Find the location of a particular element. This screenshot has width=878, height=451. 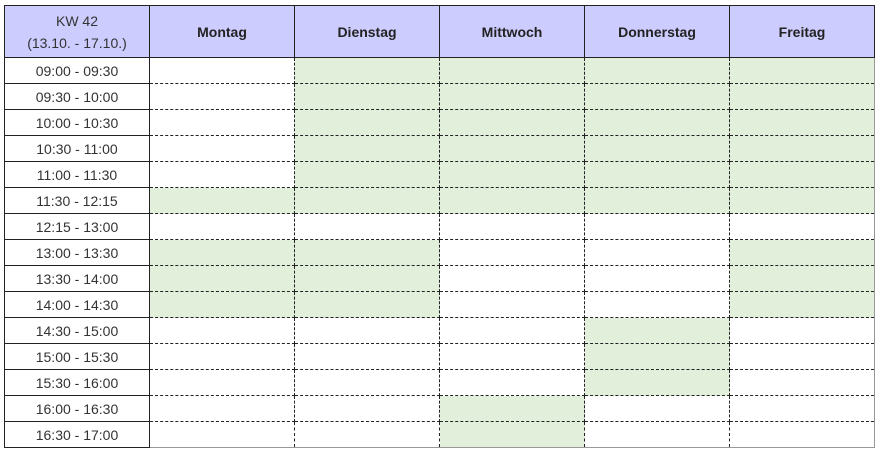

table-row: 11:30 - 12:15 is located at coordinates (439, 200).